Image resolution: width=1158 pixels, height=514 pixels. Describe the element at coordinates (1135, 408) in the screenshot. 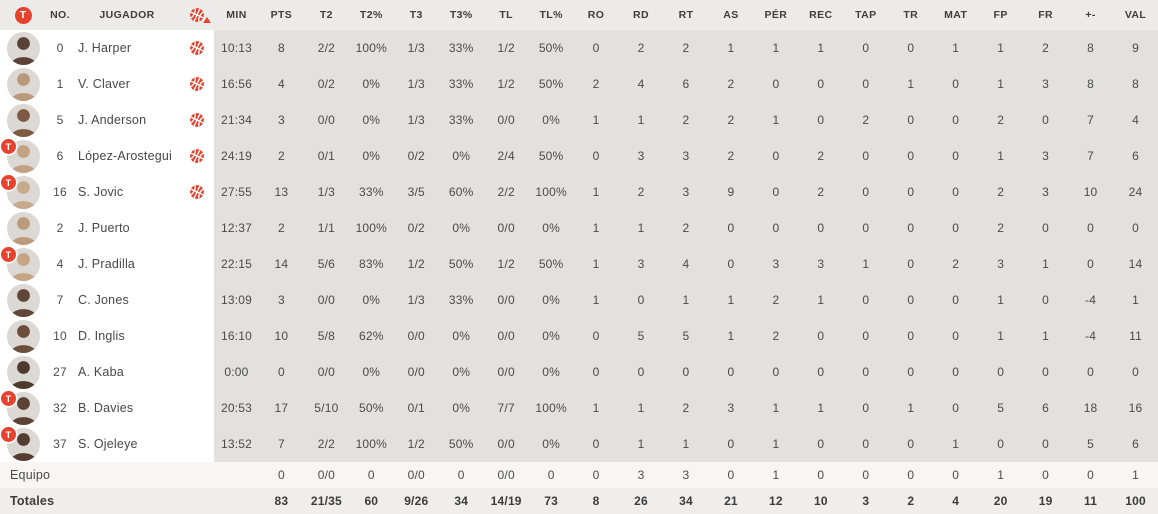

I see `stat-cell: 16` at that location.